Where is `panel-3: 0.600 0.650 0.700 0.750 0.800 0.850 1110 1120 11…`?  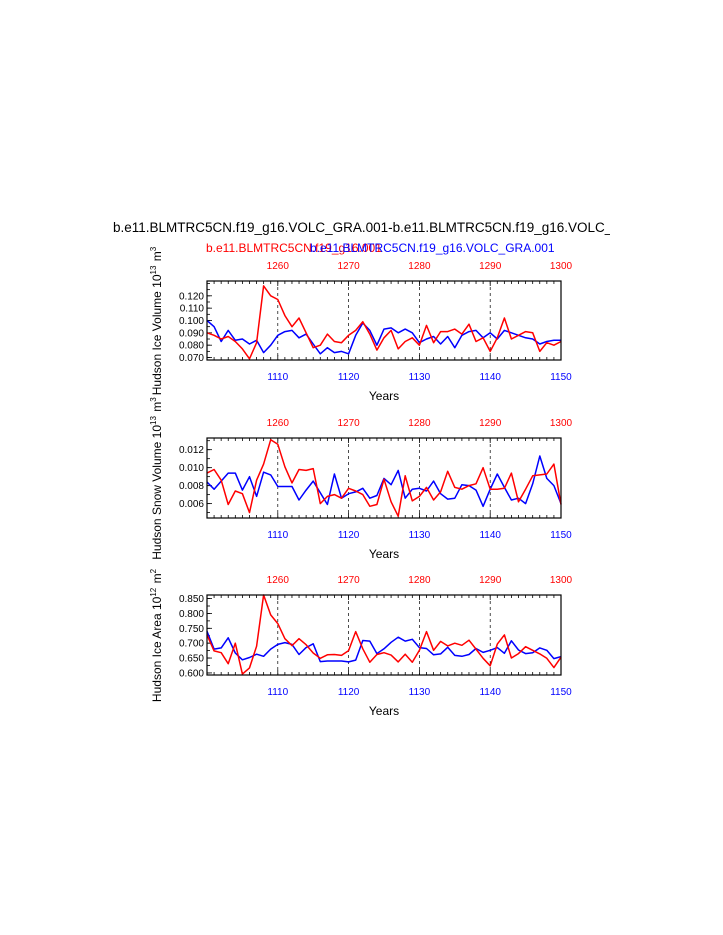
panel-3: 0.600 0.650 0.700 0.750 0.800 0.850 1110 1120 11… is located at coordinates (361, 643).